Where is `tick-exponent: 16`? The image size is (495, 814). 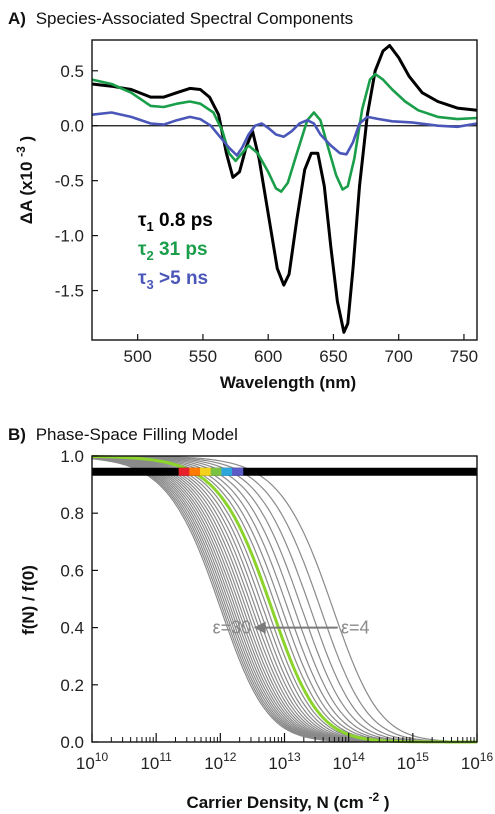
tick-exponent: 16 is located at coordinates (487, 757).